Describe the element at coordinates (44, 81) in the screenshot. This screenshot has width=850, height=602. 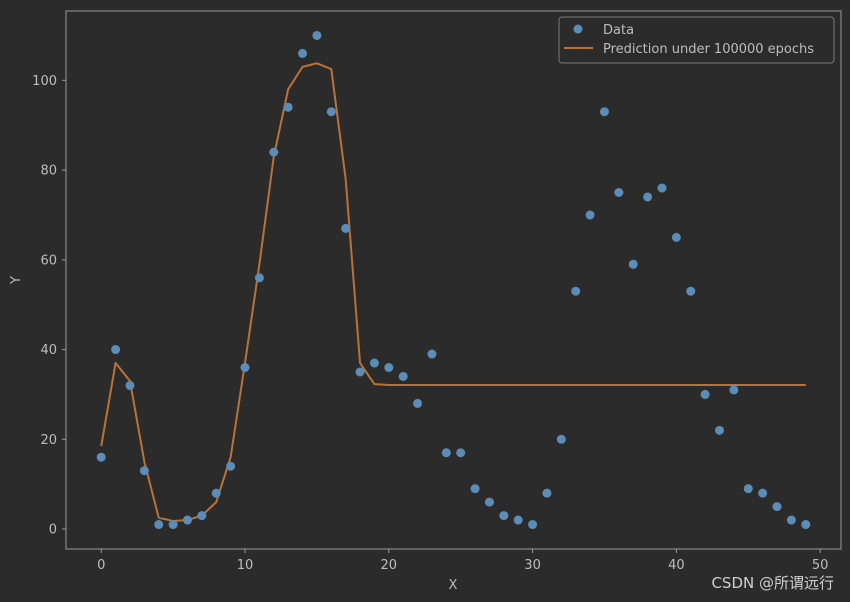
I see `y-tick-label: 100` at that location.